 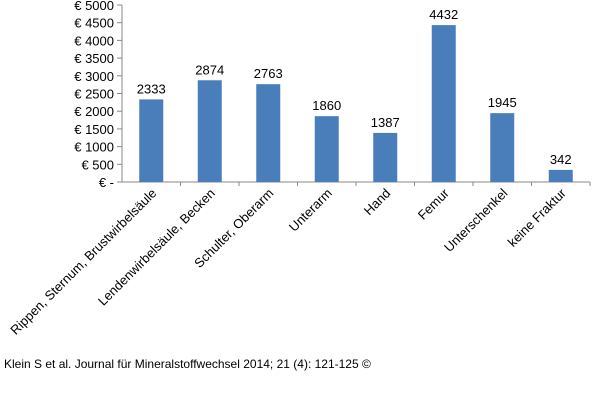 I want to click on y-tick-label: € 500, so click(x=97, y=164).